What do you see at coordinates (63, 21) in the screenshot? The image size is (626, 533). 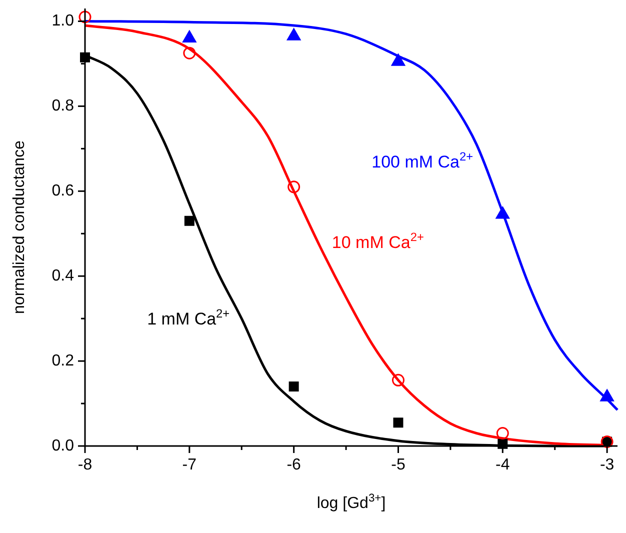 I see `y-tick-label: 1.0` at bounding box center [63, 21].